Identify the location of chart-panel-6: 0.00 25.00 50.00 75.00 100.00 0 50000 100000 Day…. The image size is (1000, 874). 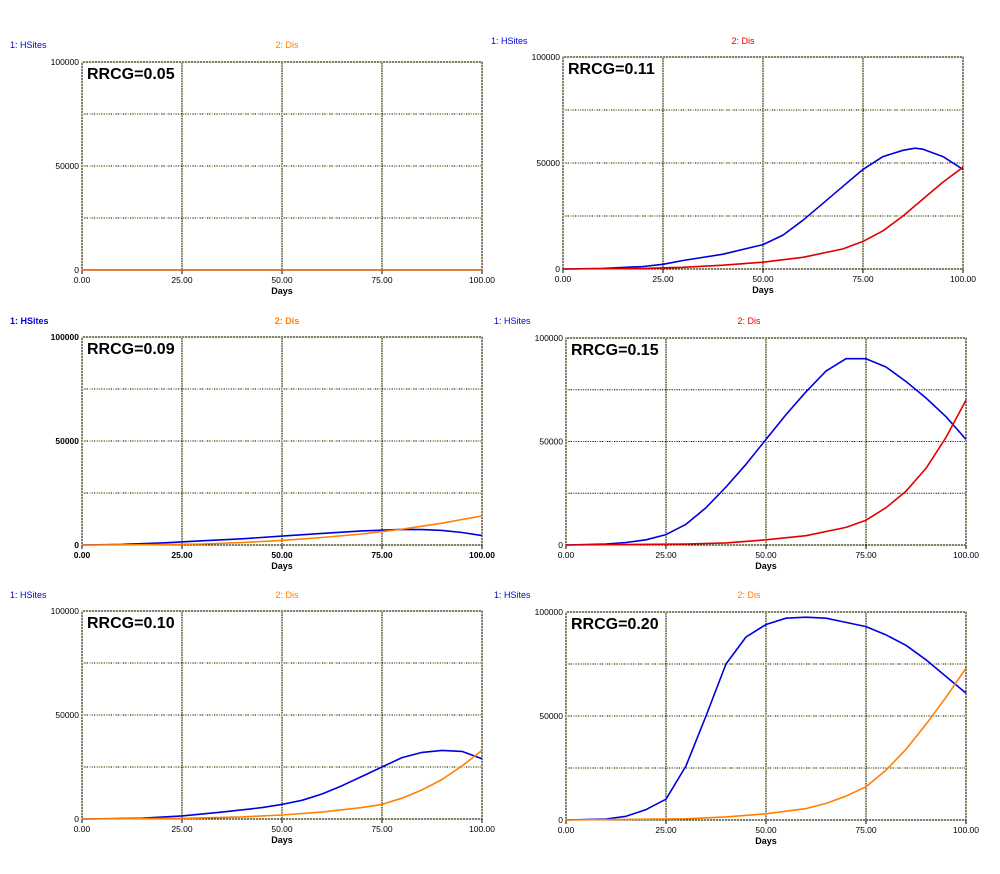
(736, 718).